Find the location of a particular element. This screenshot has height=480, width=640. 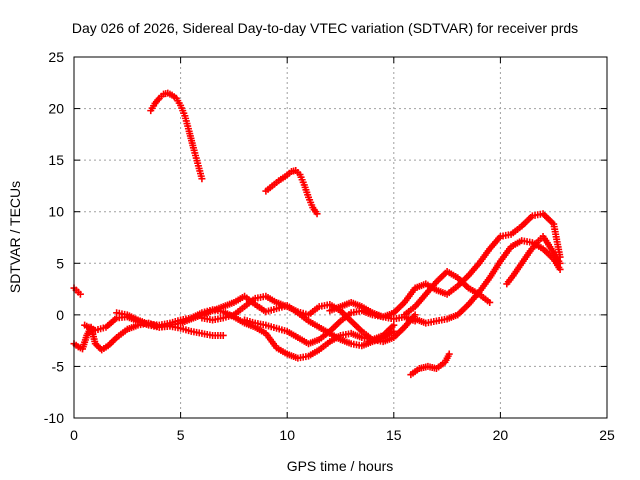

x-tick-label: 15 is located at coordinates (394, 435).